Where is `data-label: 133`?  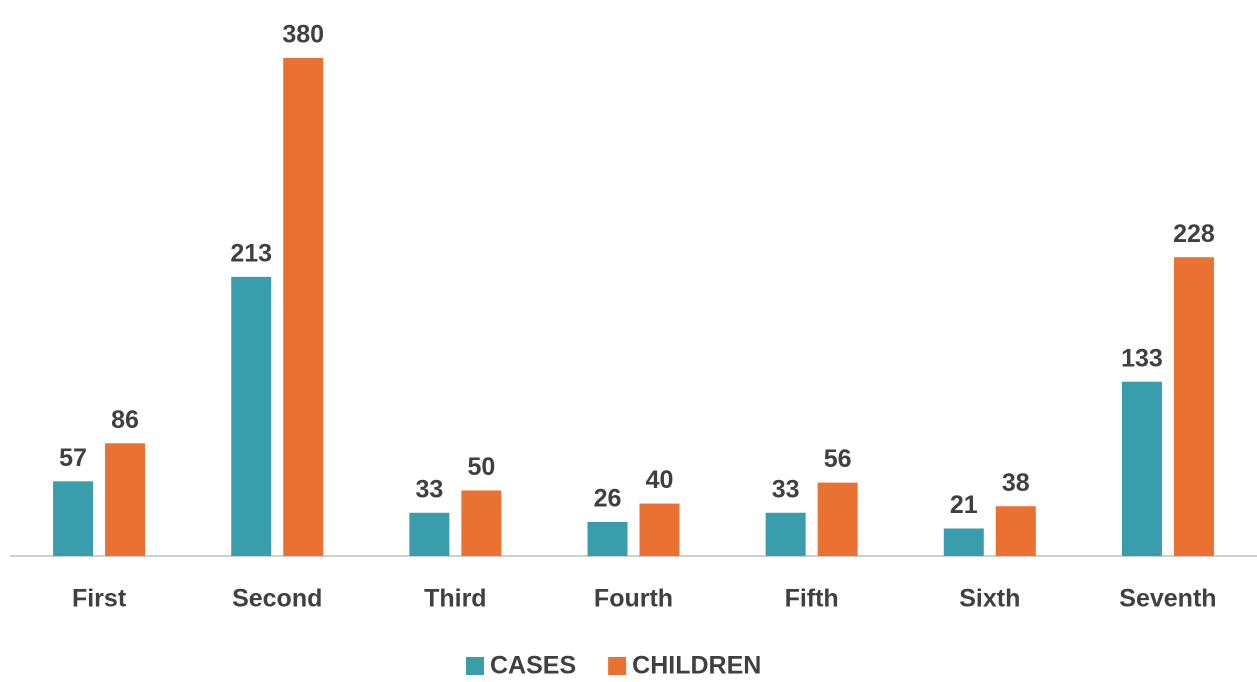
data-label: 133 is located at coordinates (1142, 358).